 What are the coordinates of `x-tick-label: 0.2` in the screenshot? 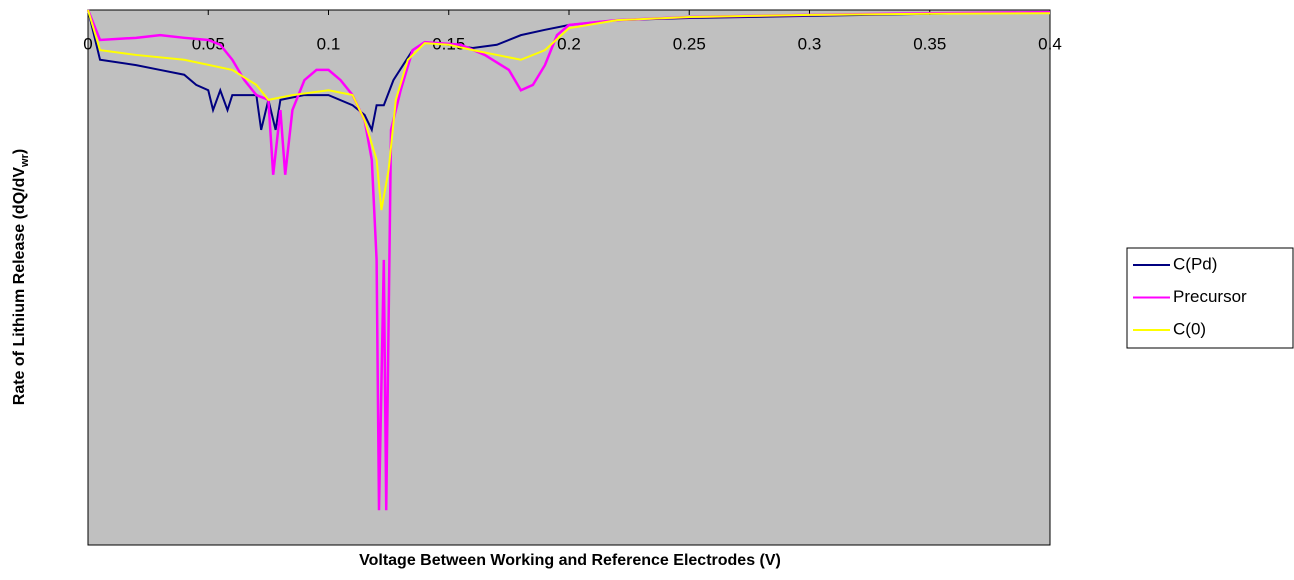 It's located at (569, 43).